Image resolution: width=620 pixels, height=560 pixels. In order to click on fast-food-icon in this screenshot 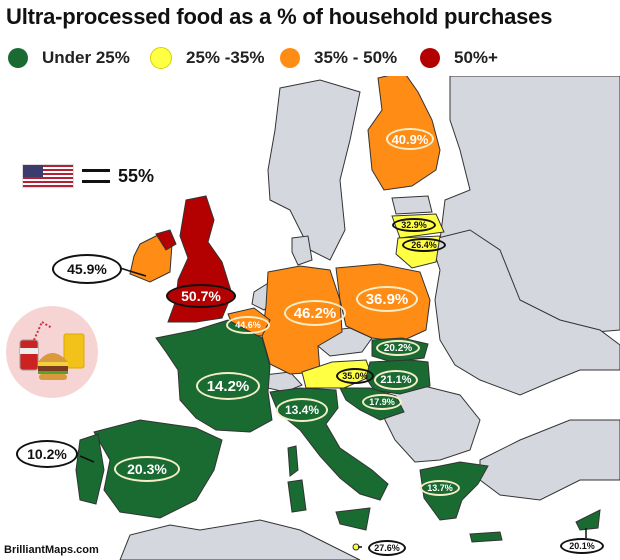, I will do `click(52, 352)`.